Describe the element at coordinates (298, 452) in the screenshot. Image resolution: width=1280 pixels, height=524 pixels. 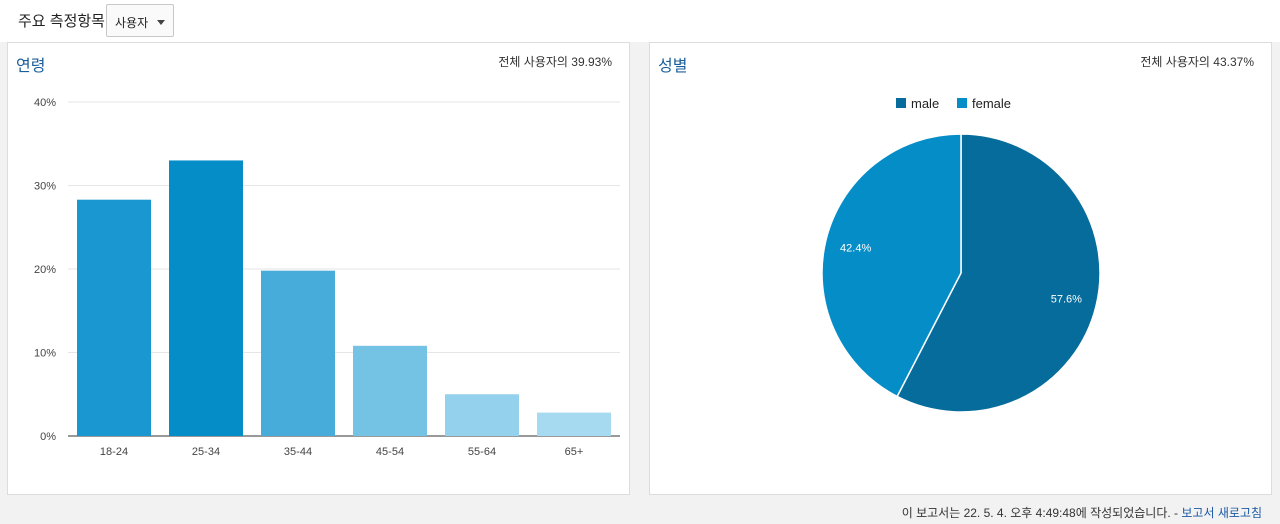
I see `x-tick-label: 35-44` at that location.